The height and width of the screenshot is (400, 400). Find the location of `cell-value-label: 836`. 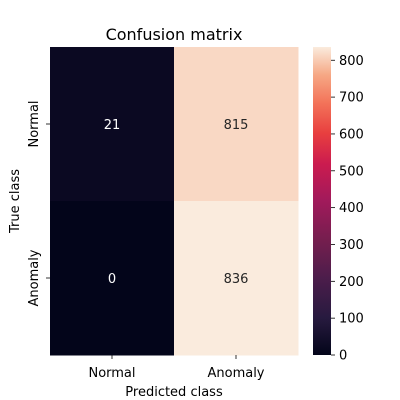

cell-value-label: 836 is located at coordinates (236, 279).